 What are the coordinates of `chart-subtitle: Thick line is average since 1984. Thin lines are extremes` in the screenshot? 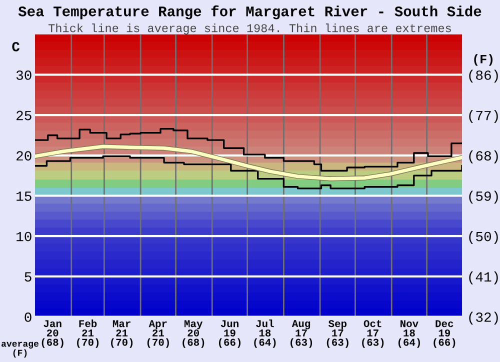 It's located at (249, 29).